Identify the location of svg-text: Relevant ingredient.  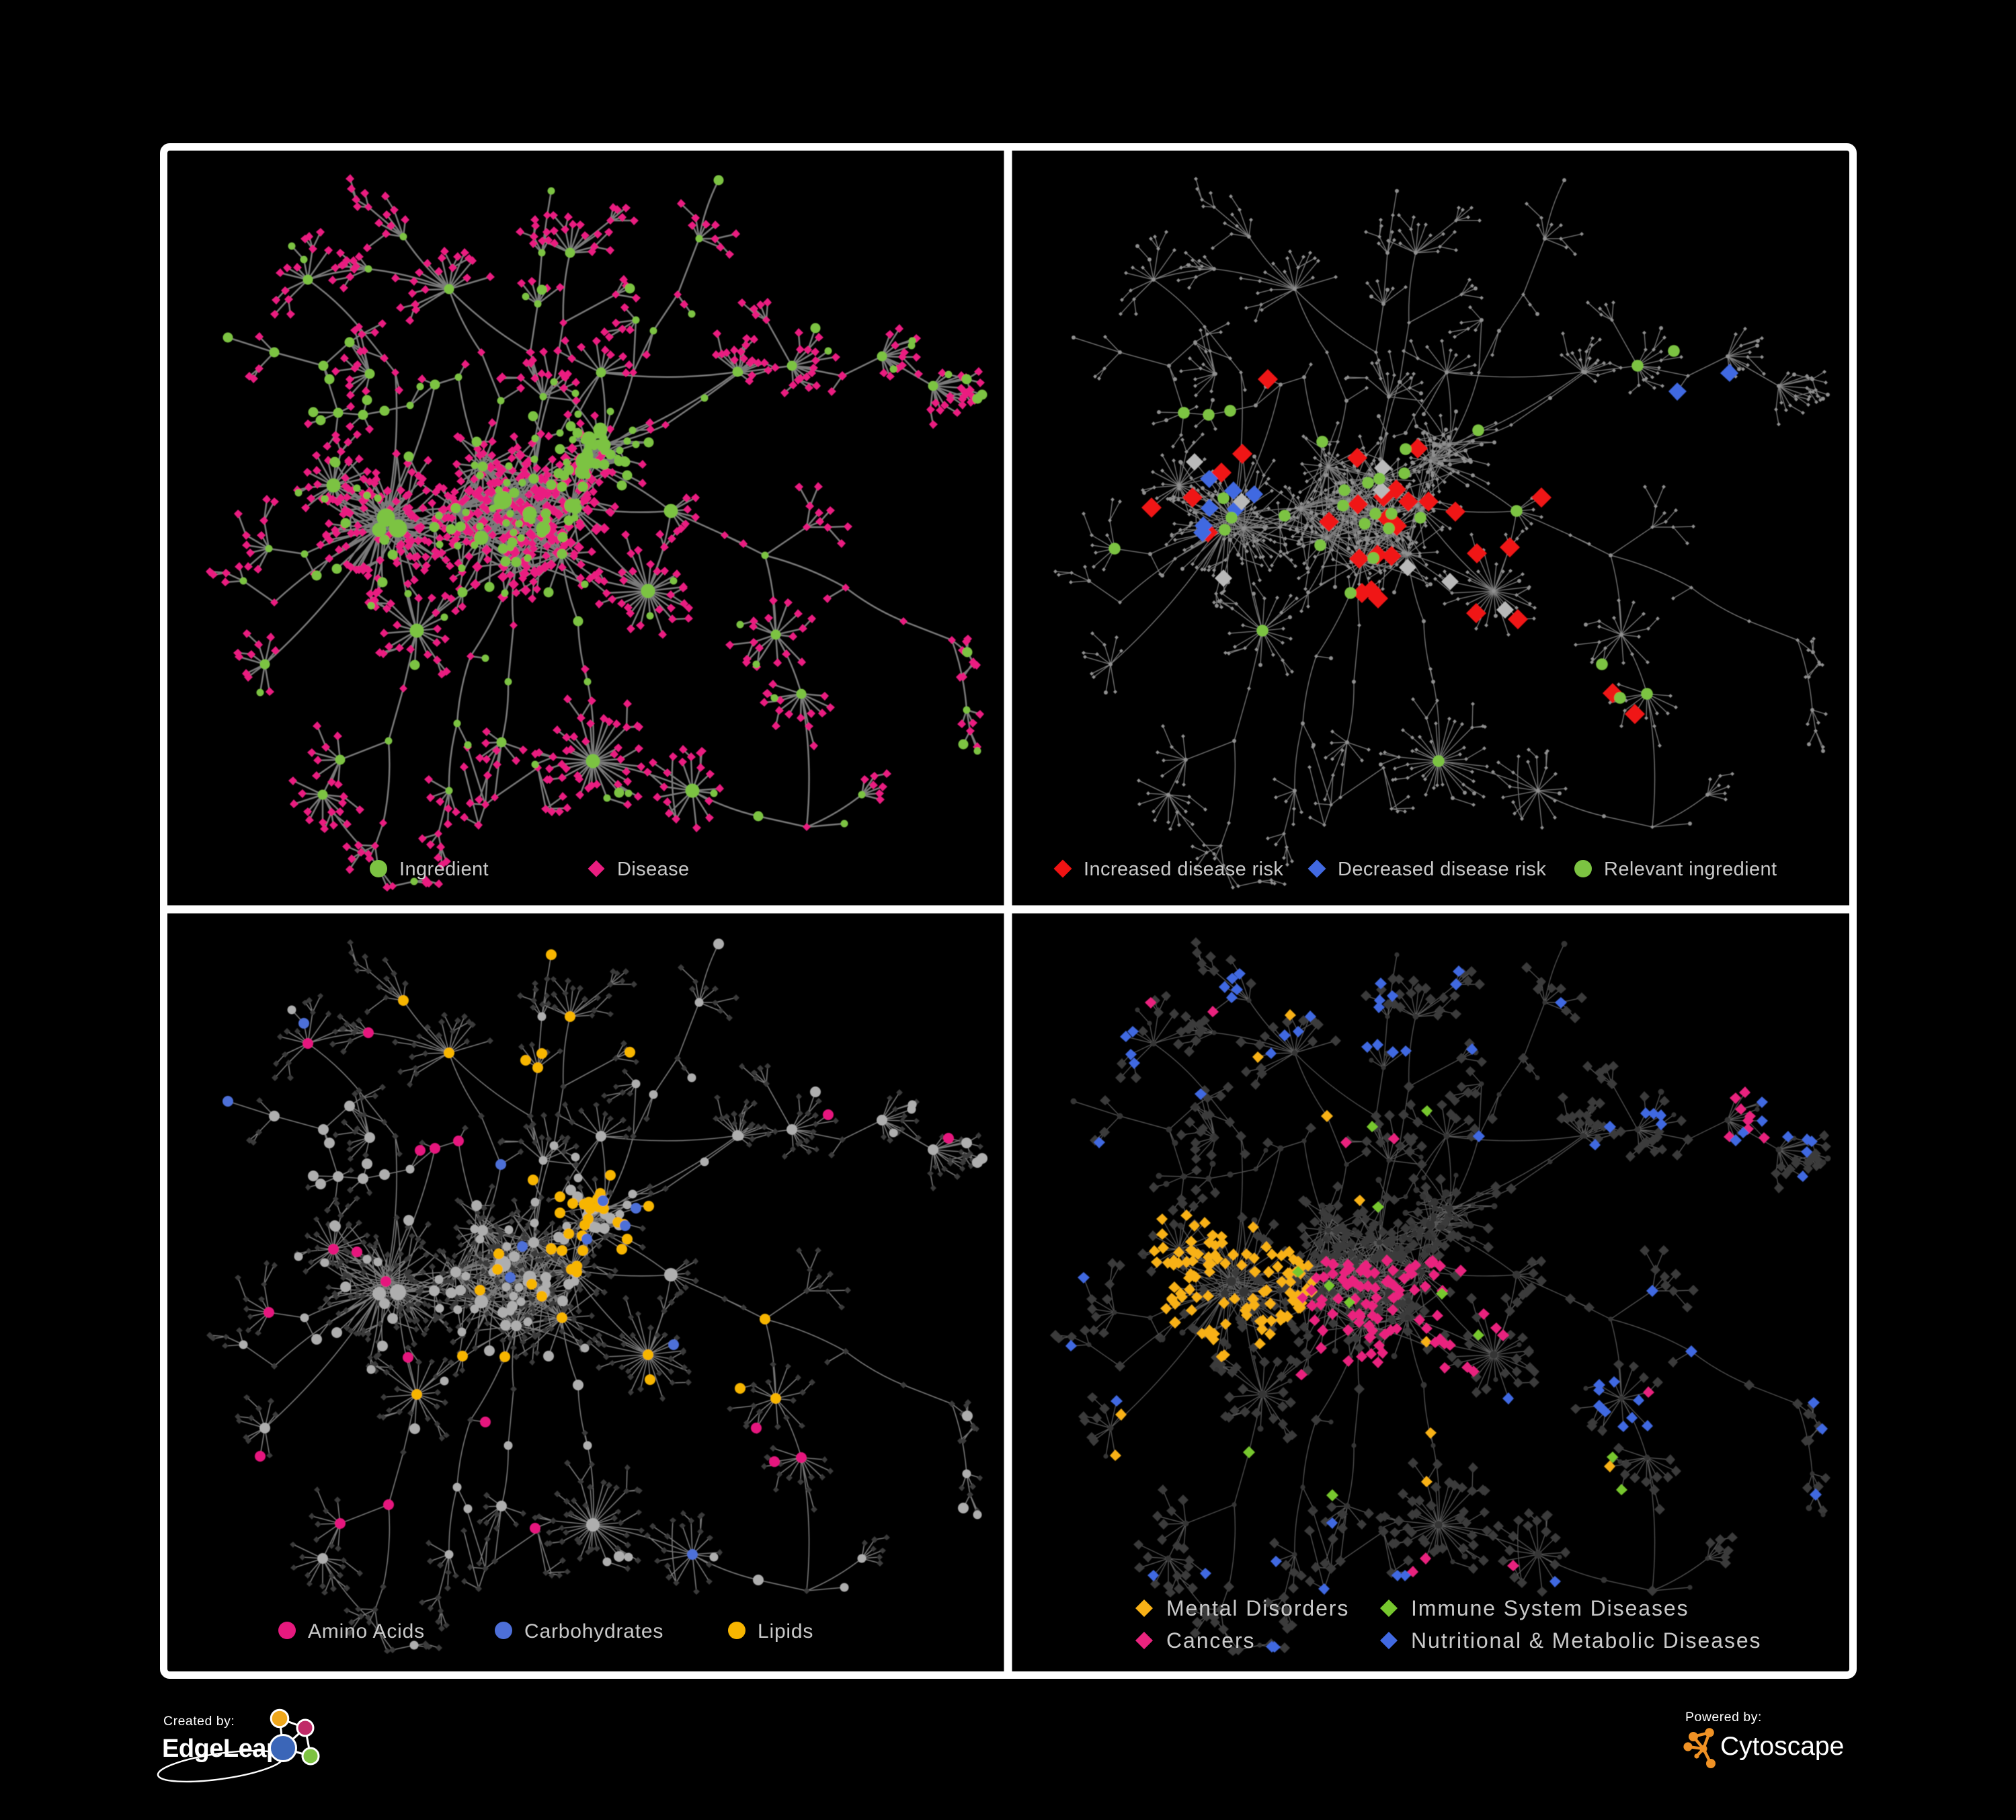
(1690, 869).